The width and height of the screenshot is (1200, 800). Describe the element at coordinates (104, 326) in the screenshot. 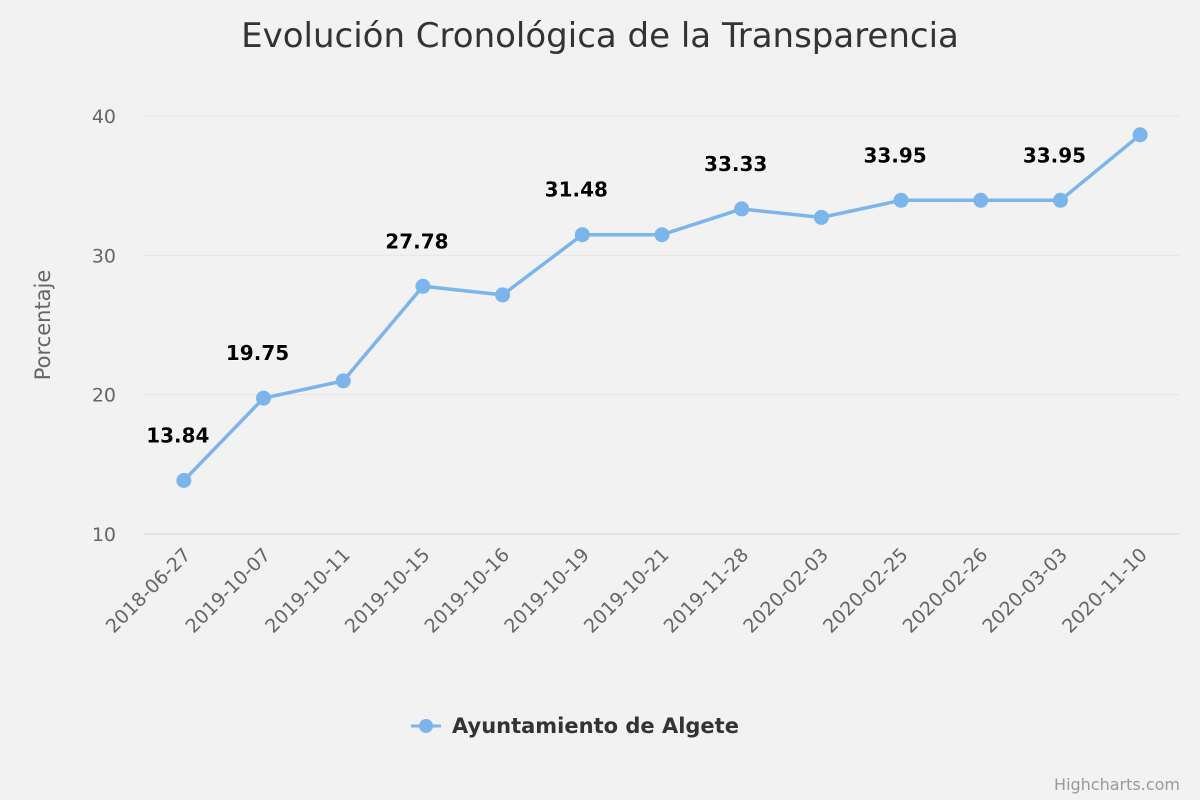

I see `y-axis-ticks: 10 20 30 40` at that location.